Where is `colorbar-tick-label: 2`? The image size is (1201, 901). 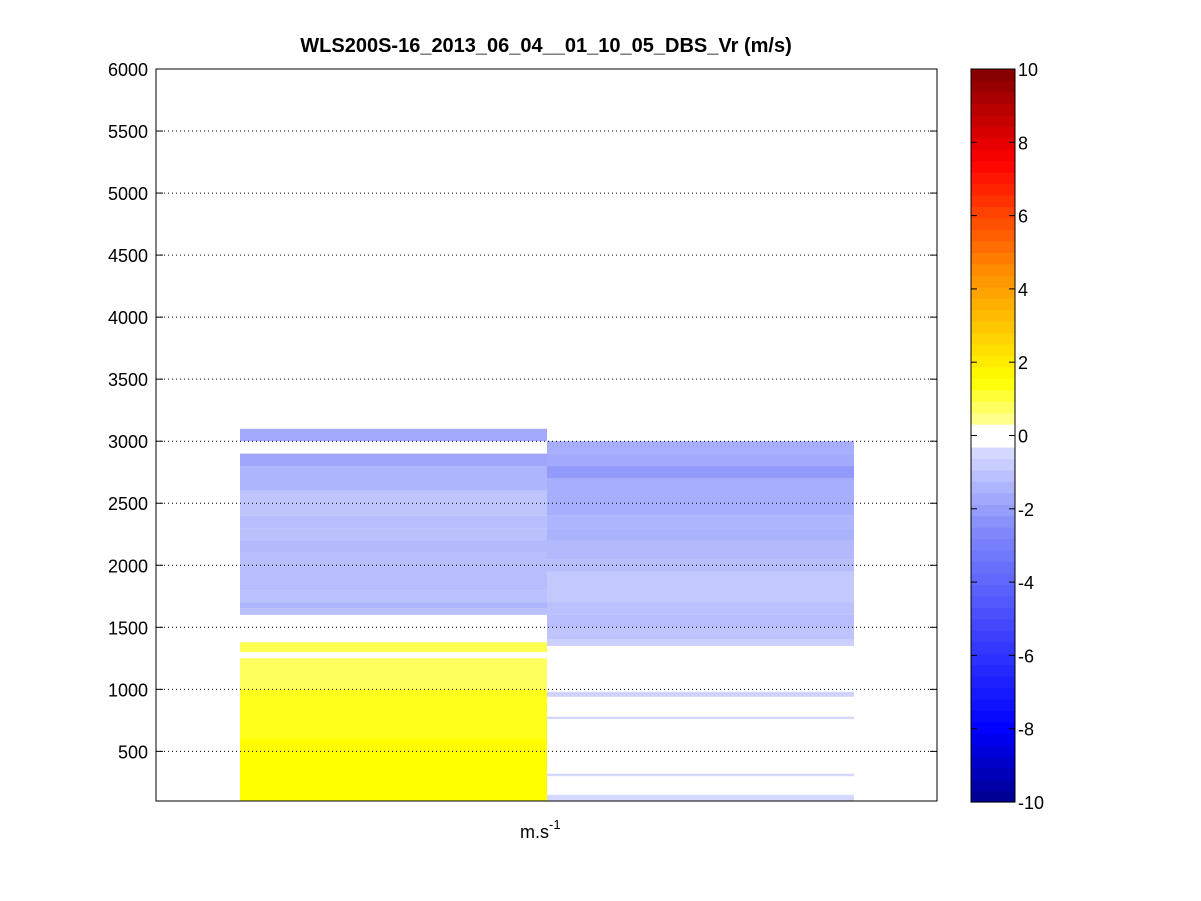
colorbar-tick-label: 2 is located at coordinates (1023, 363).